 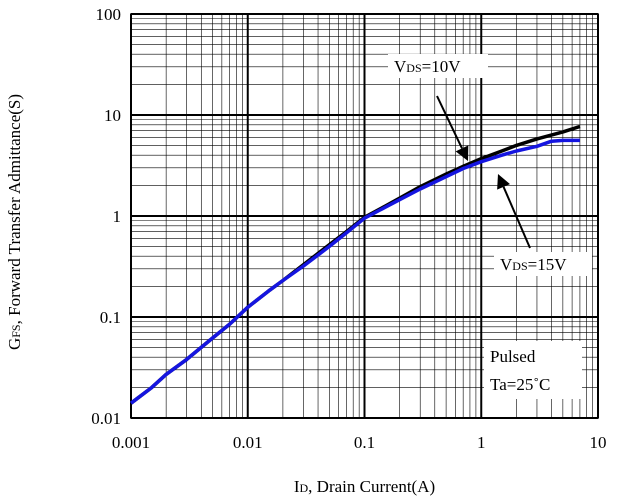 I want to click on series-label-15v-background, so click(x=543, y=264).